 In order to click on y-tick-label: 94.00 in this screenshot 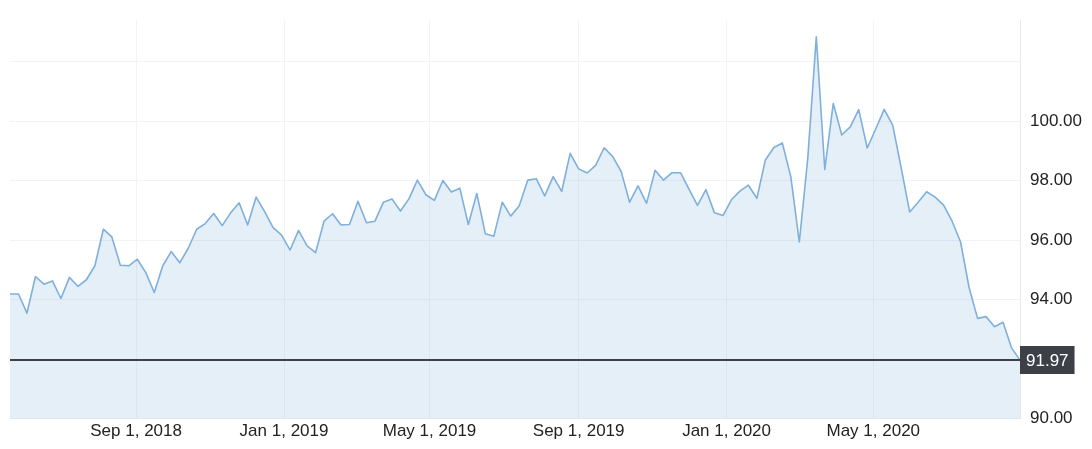, I will do `click(1051, 299)`.